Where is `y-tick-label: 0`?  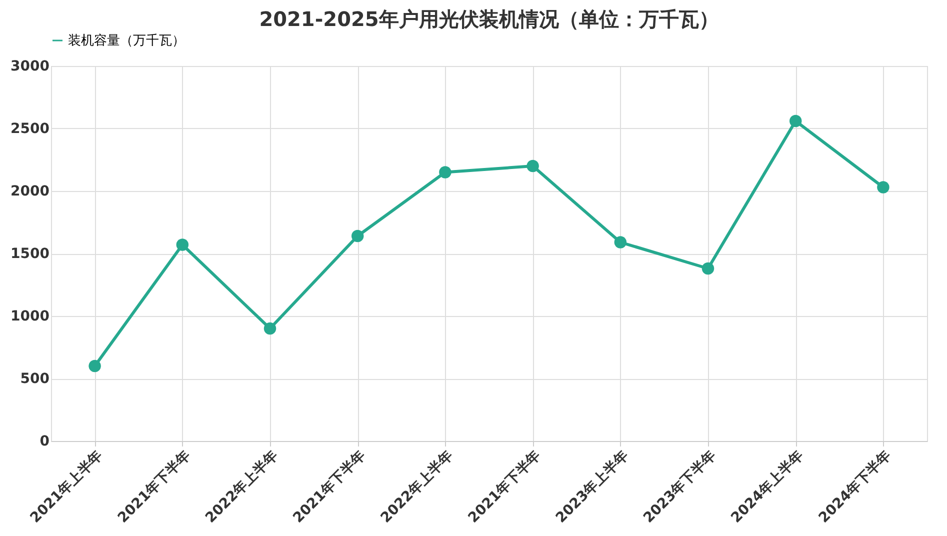 y-tick-label: 0 is located at coordinates (45, 442).